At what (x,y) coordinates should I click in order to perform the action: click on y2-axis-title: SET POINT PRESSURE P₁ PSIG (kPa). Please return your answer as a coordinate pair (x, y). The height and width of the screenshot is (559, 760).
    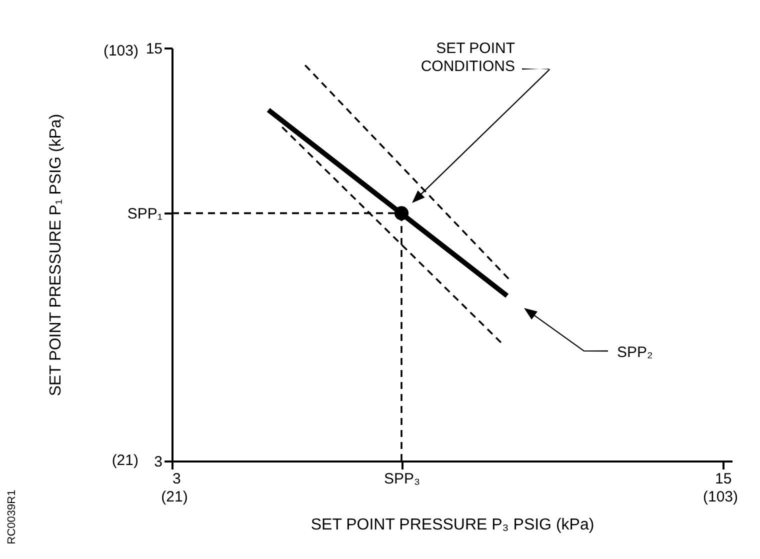
    Looking at the image, I should click on (55, 255).